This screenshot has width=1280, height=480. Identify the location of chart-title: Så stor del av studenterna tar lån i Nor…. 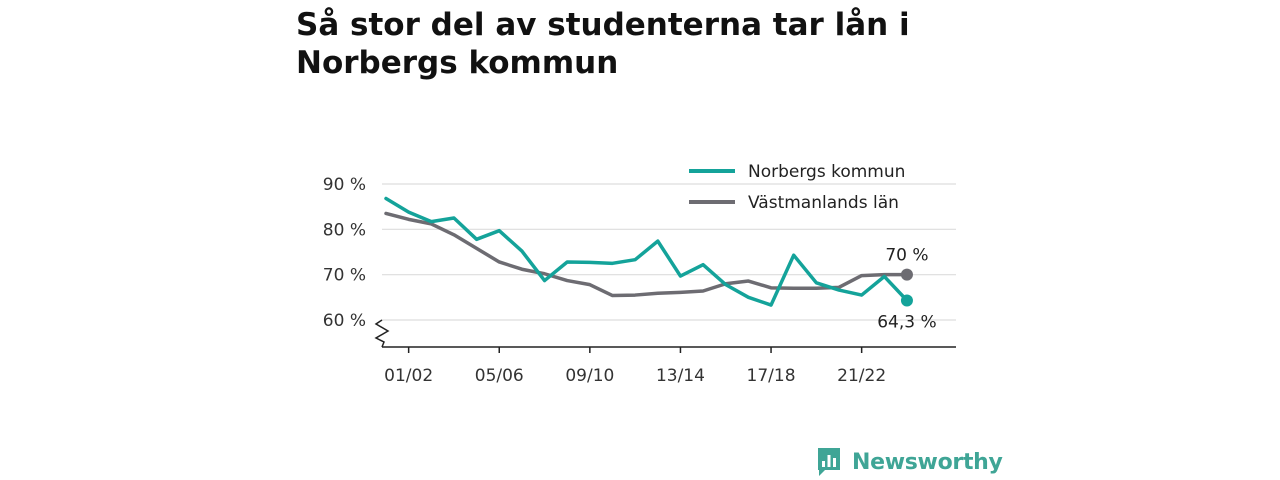
(603, 44).